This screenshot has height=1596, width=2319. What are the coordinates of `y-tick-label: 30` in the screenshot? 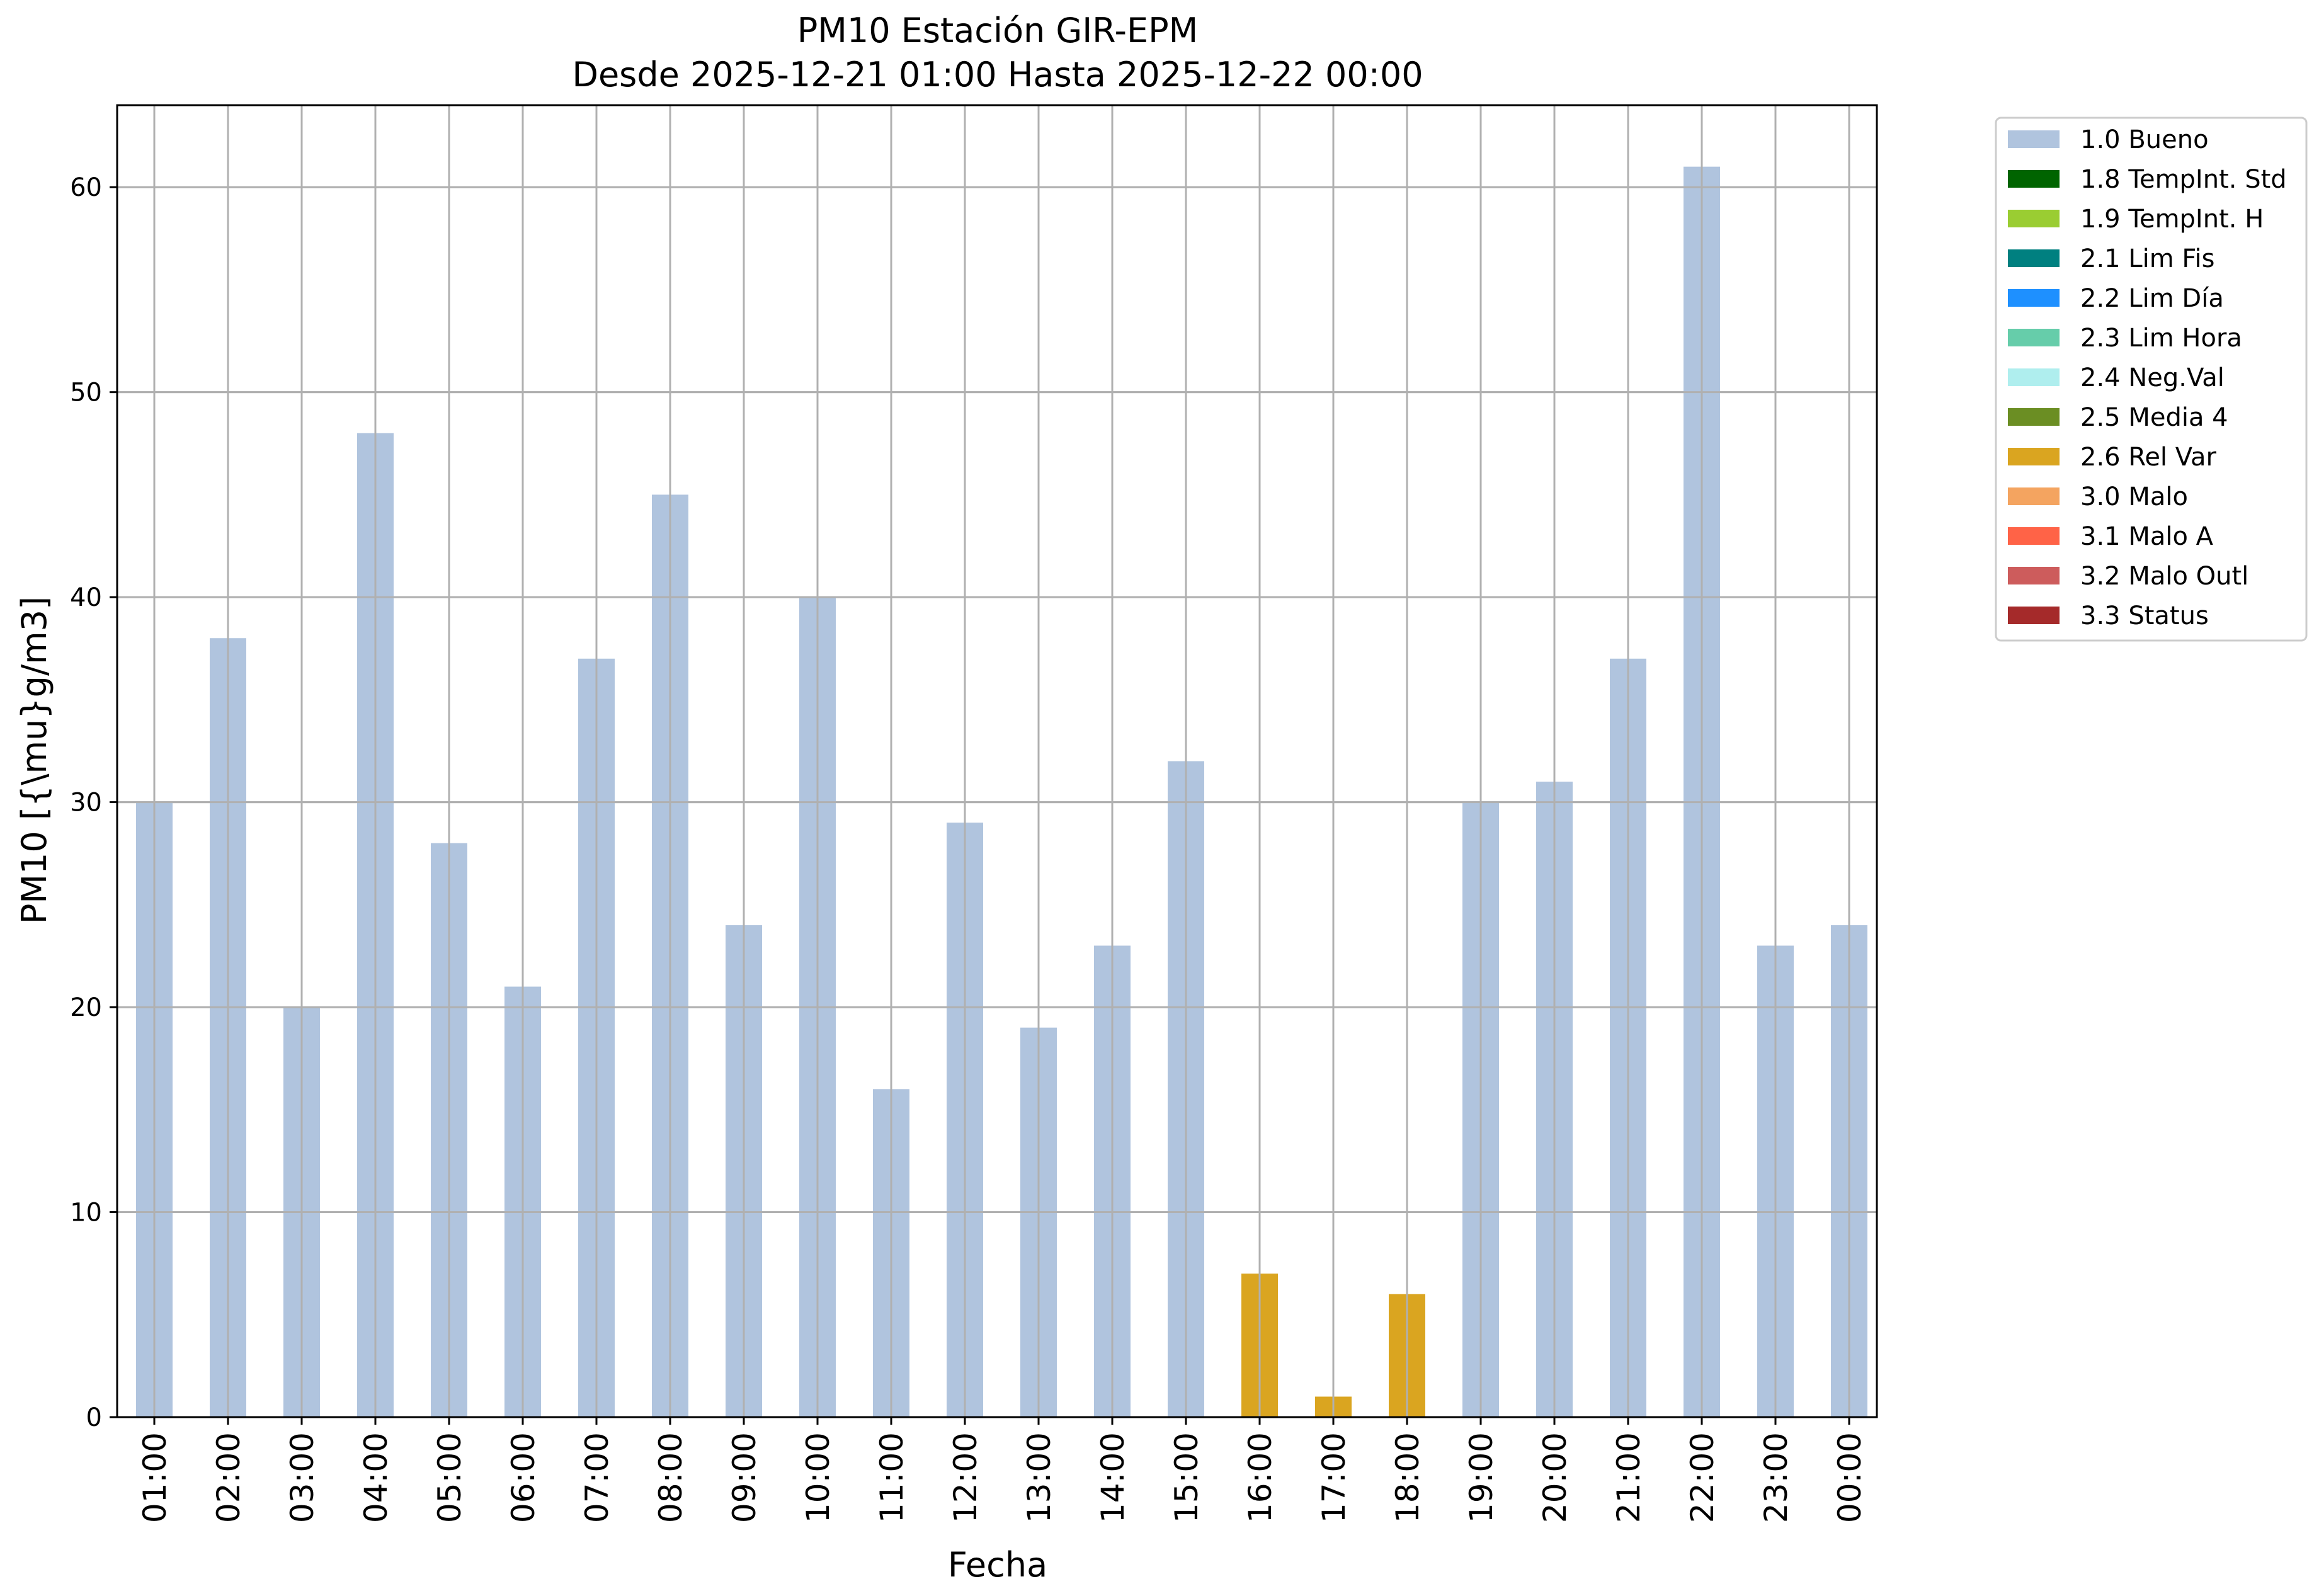 It's located at (86, 803).